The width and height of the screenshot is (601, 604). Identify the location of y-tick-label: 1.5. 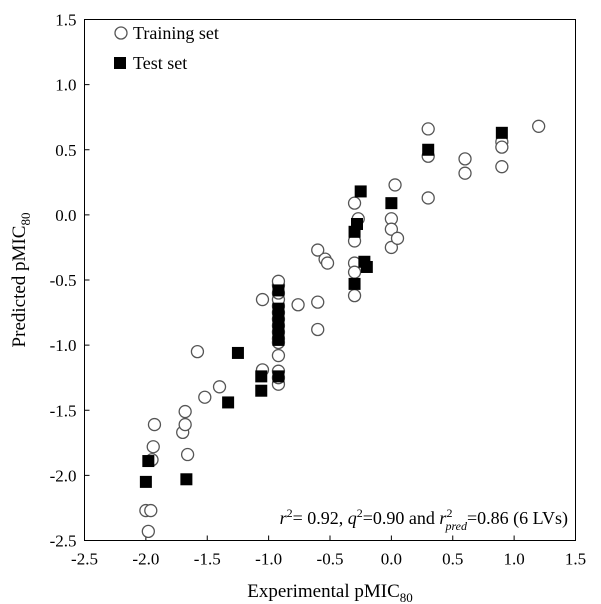
(65, 20).